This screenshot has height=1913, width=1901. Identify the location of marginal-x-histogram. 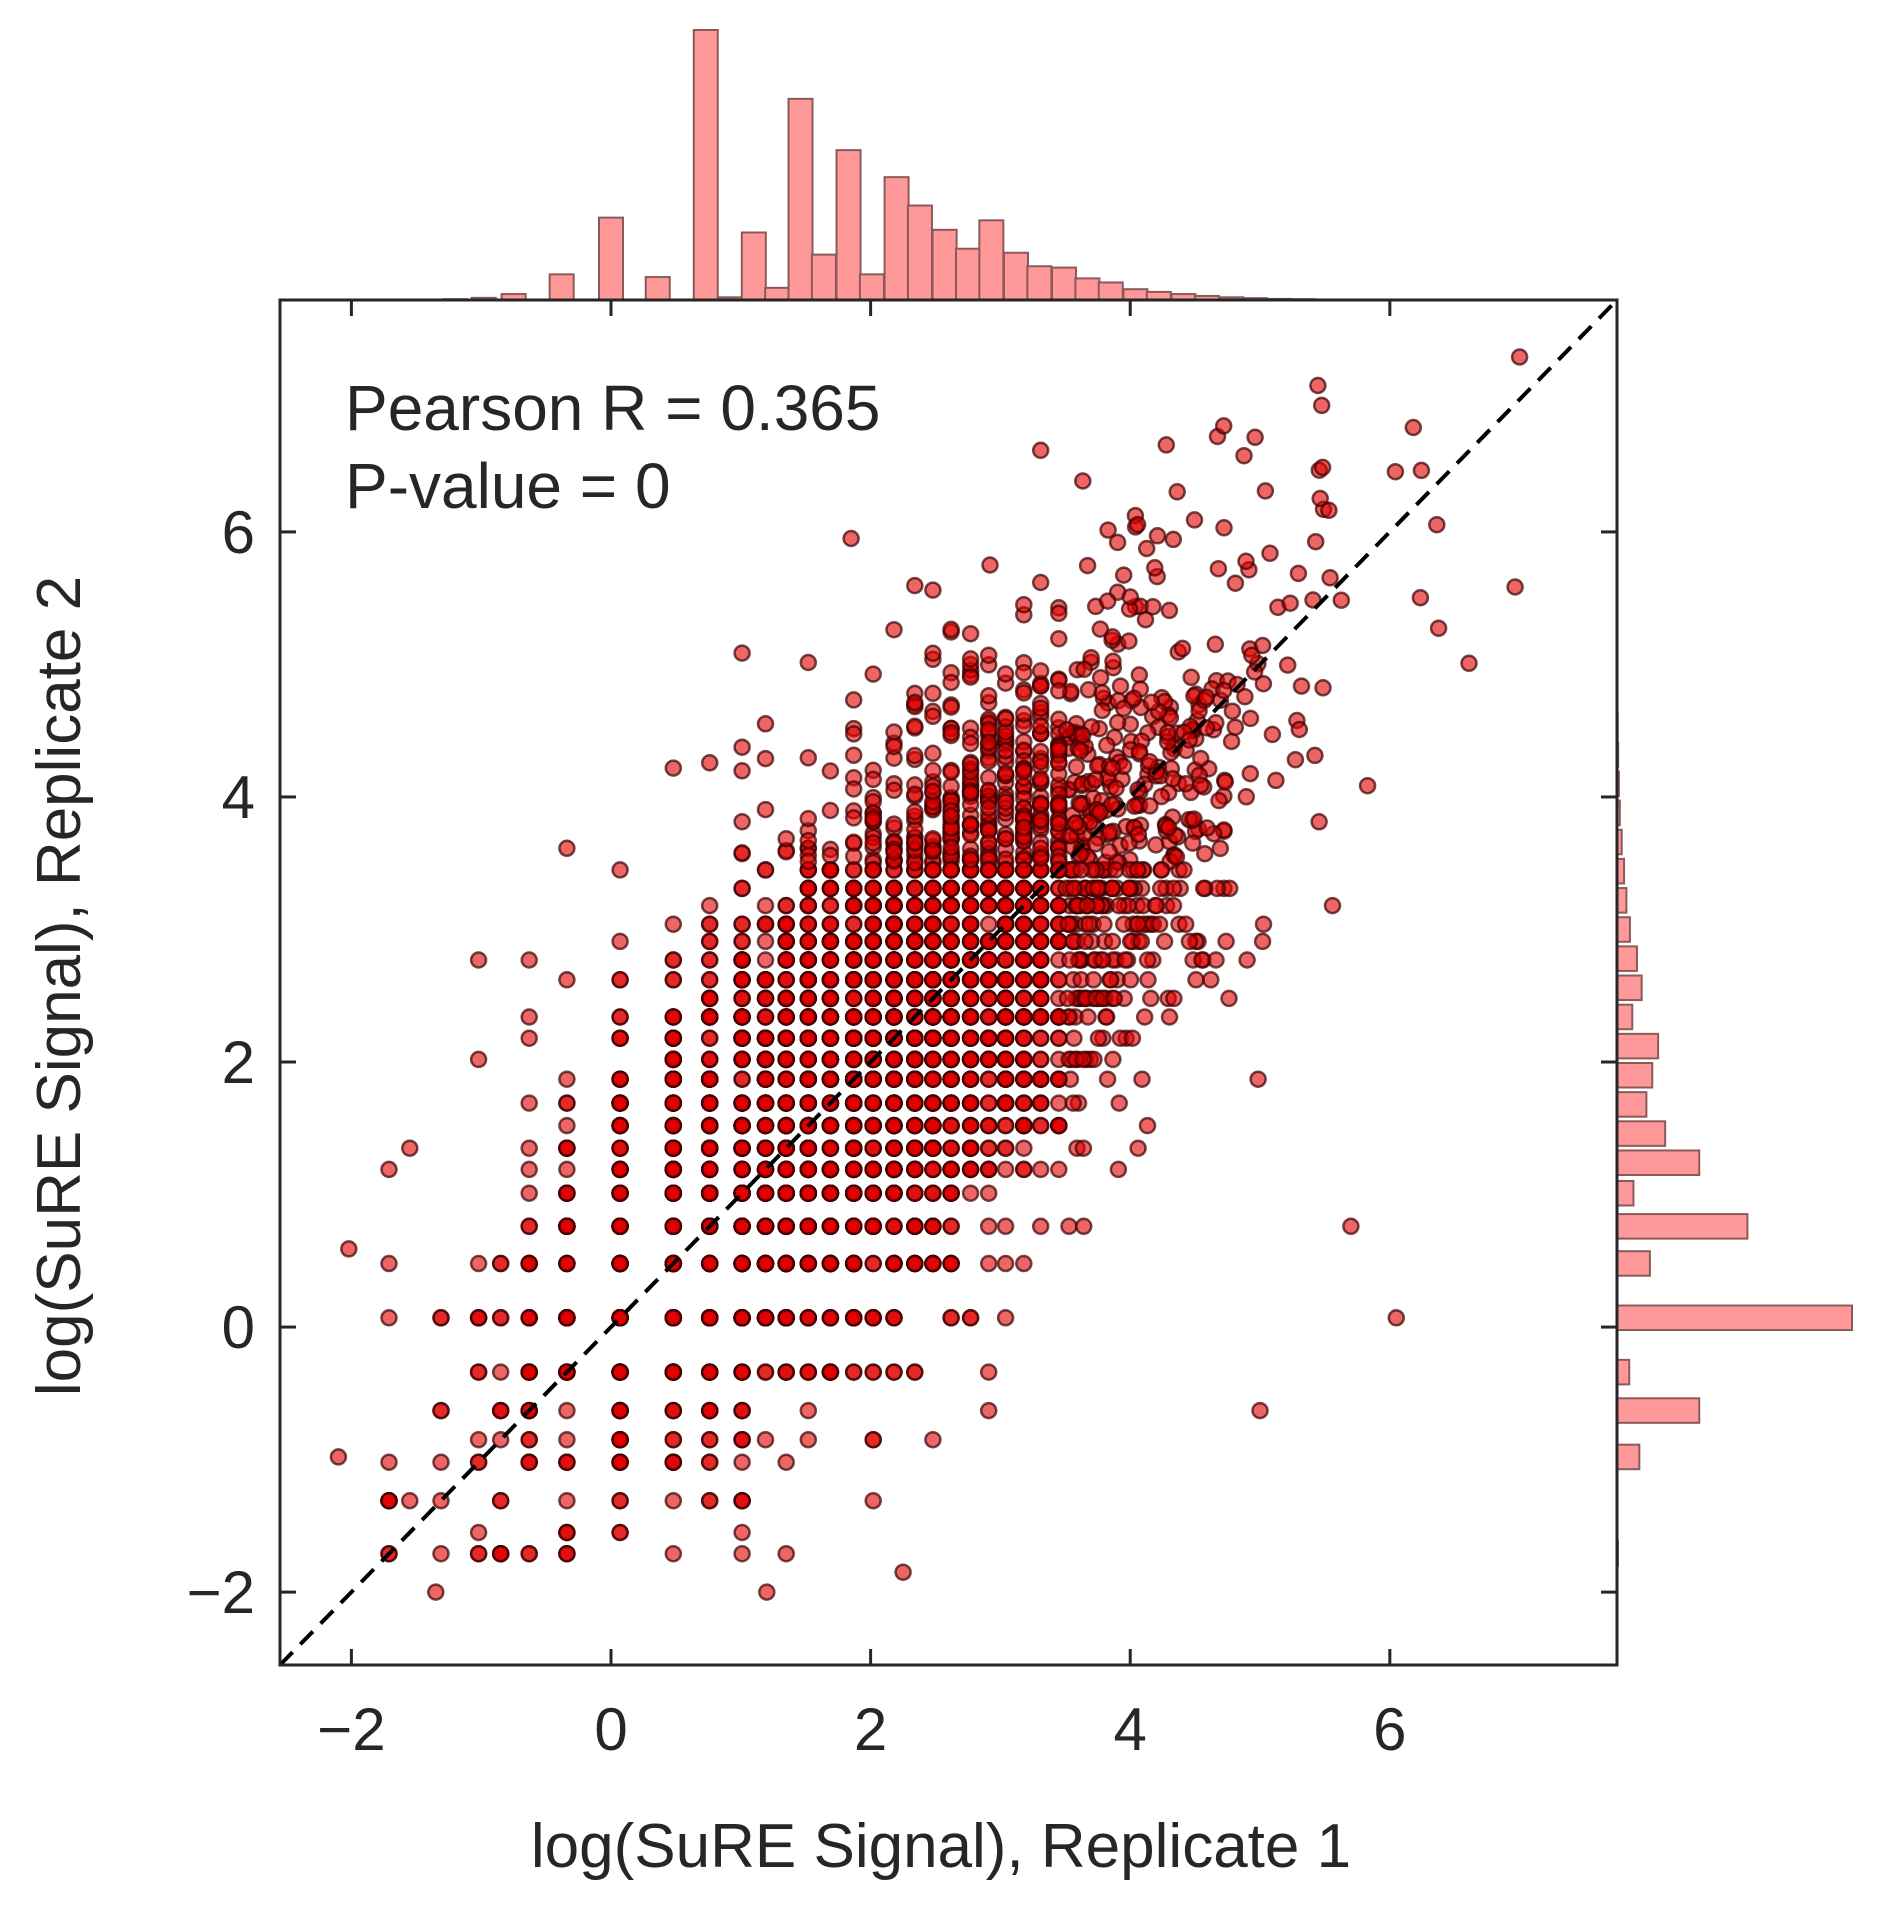
(916, 165).